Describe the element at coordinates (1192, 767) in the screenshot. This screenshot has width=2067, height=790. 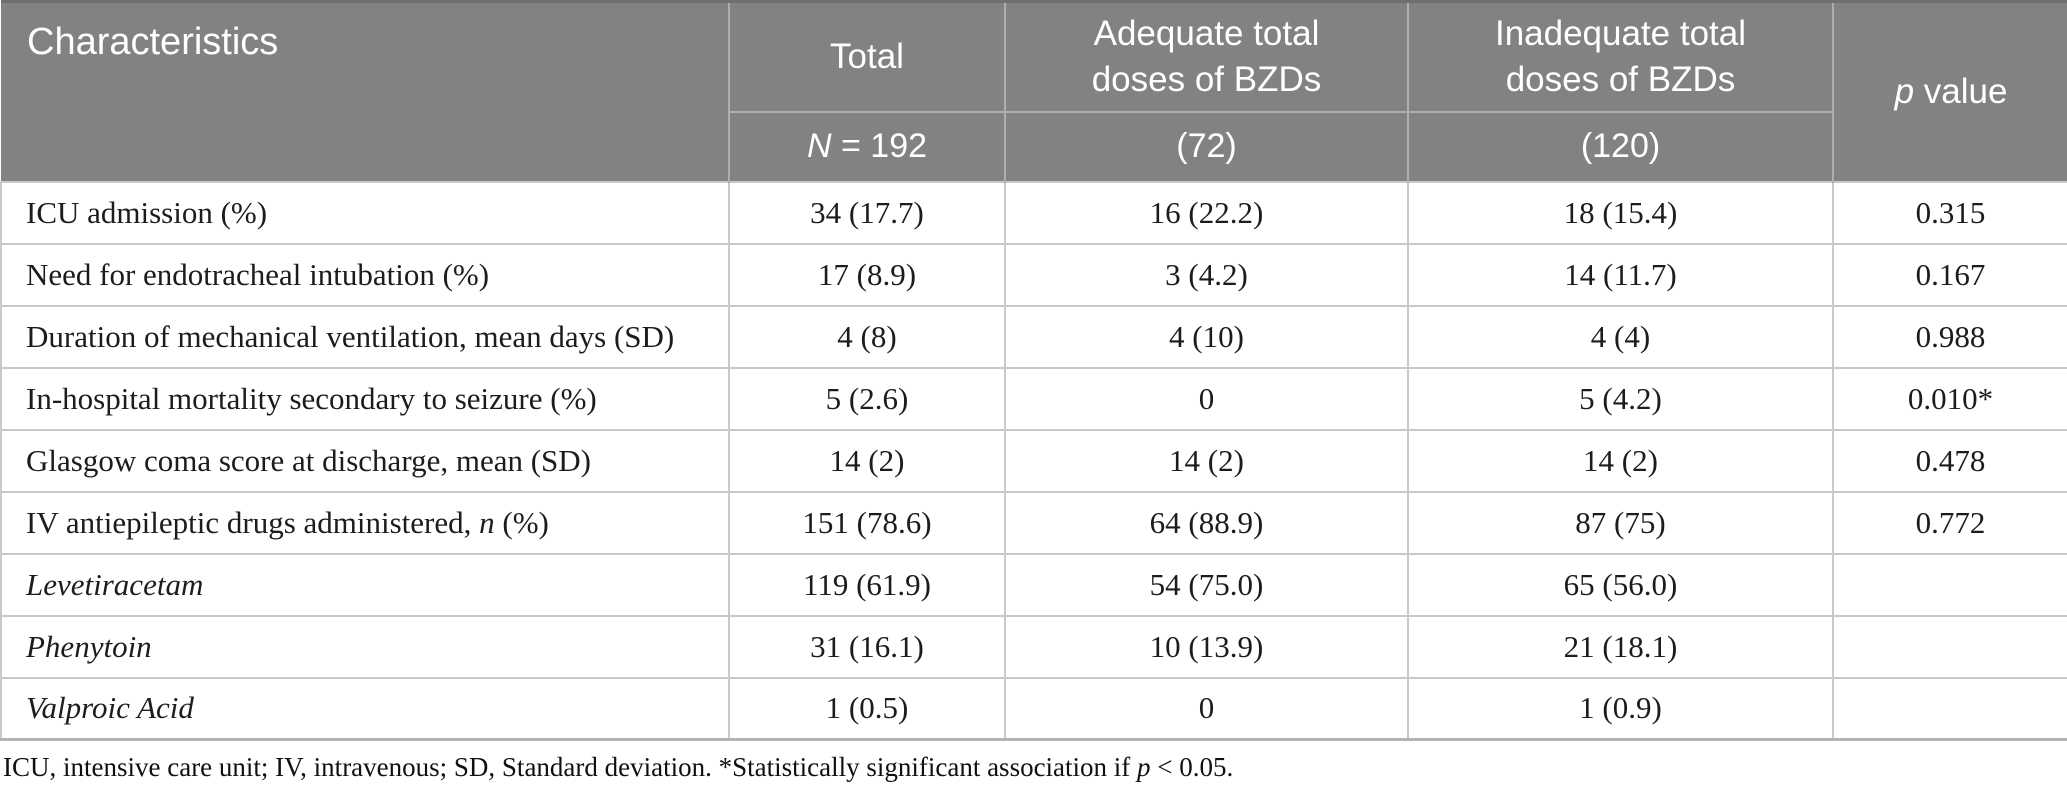
I see `footnote-text-end: < 0.05.` at that location.